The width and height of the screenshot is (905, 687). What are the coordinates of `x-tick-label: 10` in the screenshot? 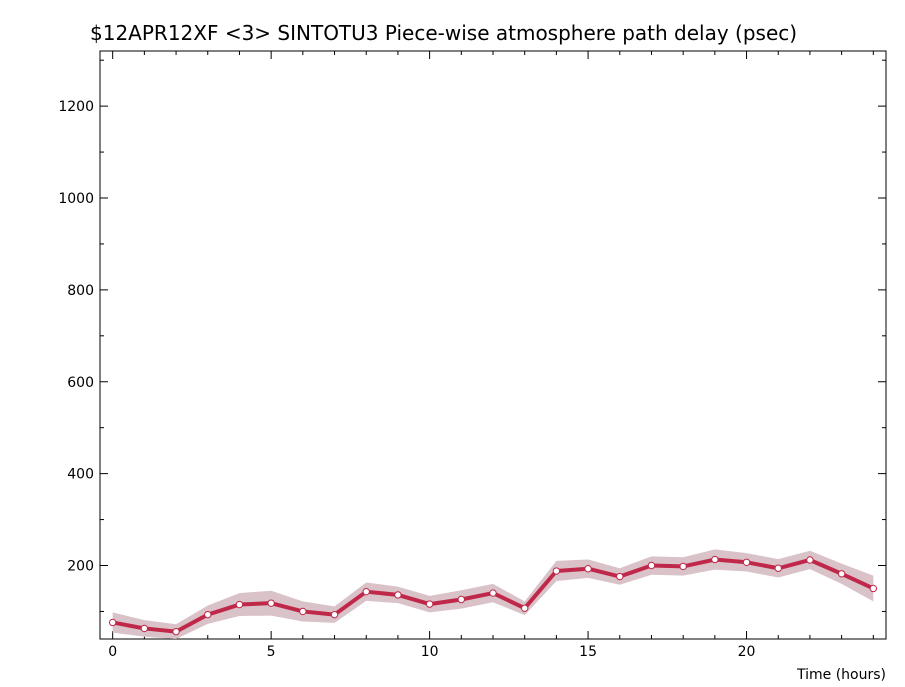 It's located at (430, 652).